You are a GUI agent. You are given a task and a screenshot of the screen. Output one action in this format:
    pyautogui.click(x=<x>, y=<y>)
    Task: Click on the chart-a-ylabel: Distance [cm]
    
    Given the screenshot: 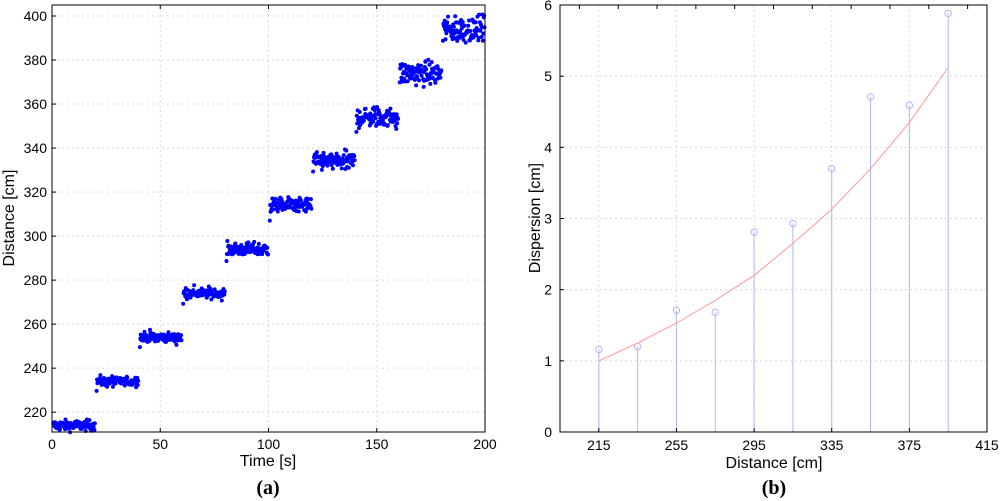 What is the action you would take?
    pyautogui.click(x=9, y=218)
    